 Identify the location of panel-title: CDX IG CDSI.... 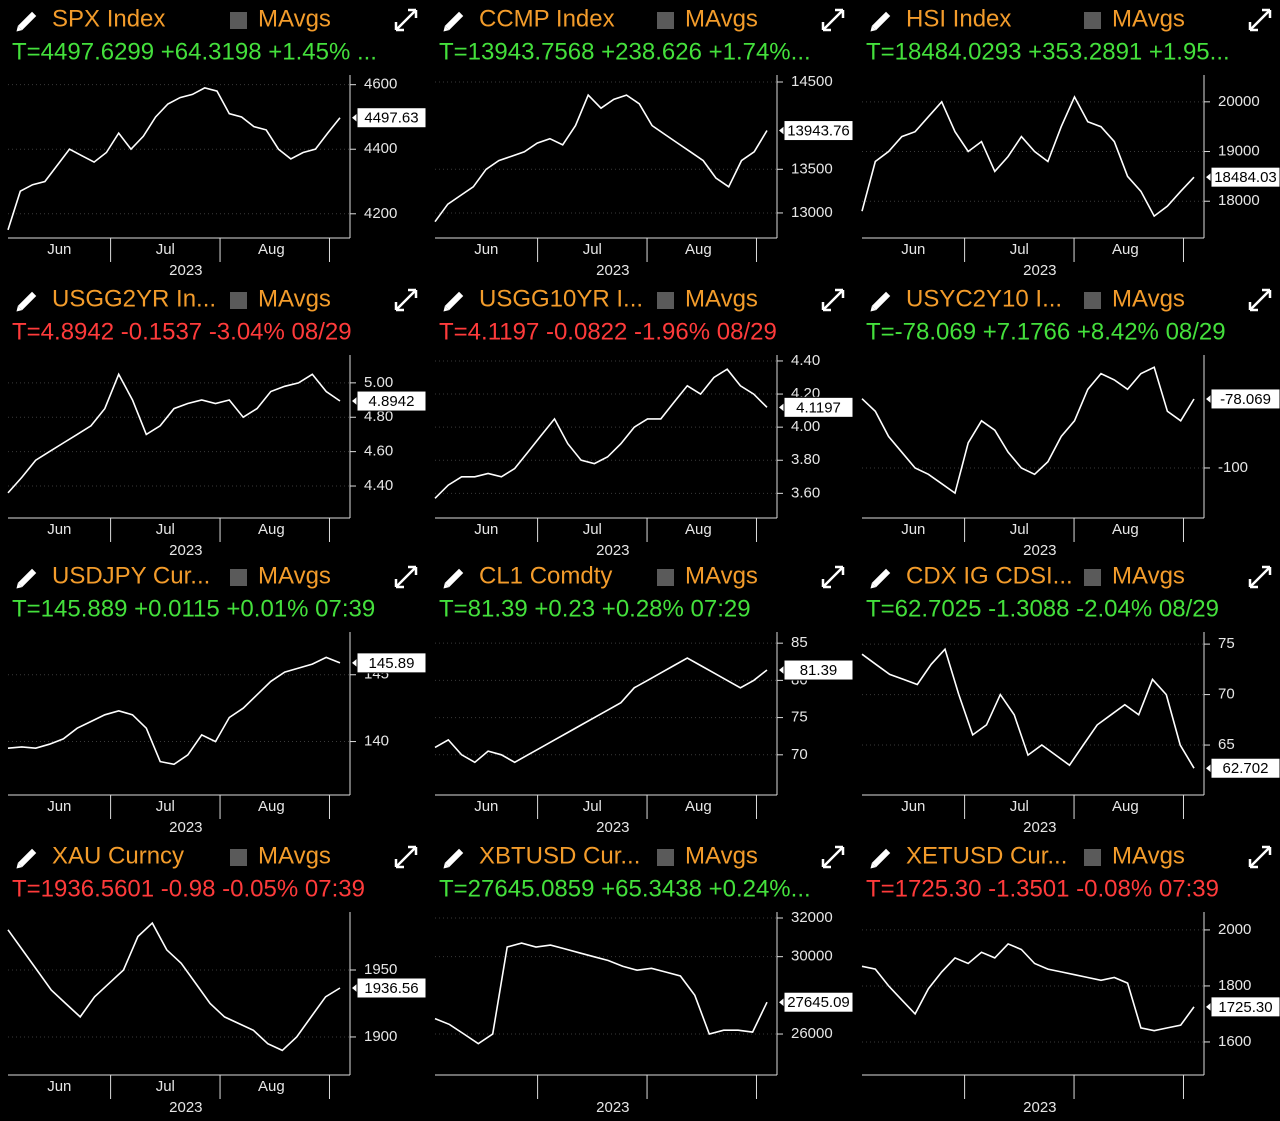
(989, 575).